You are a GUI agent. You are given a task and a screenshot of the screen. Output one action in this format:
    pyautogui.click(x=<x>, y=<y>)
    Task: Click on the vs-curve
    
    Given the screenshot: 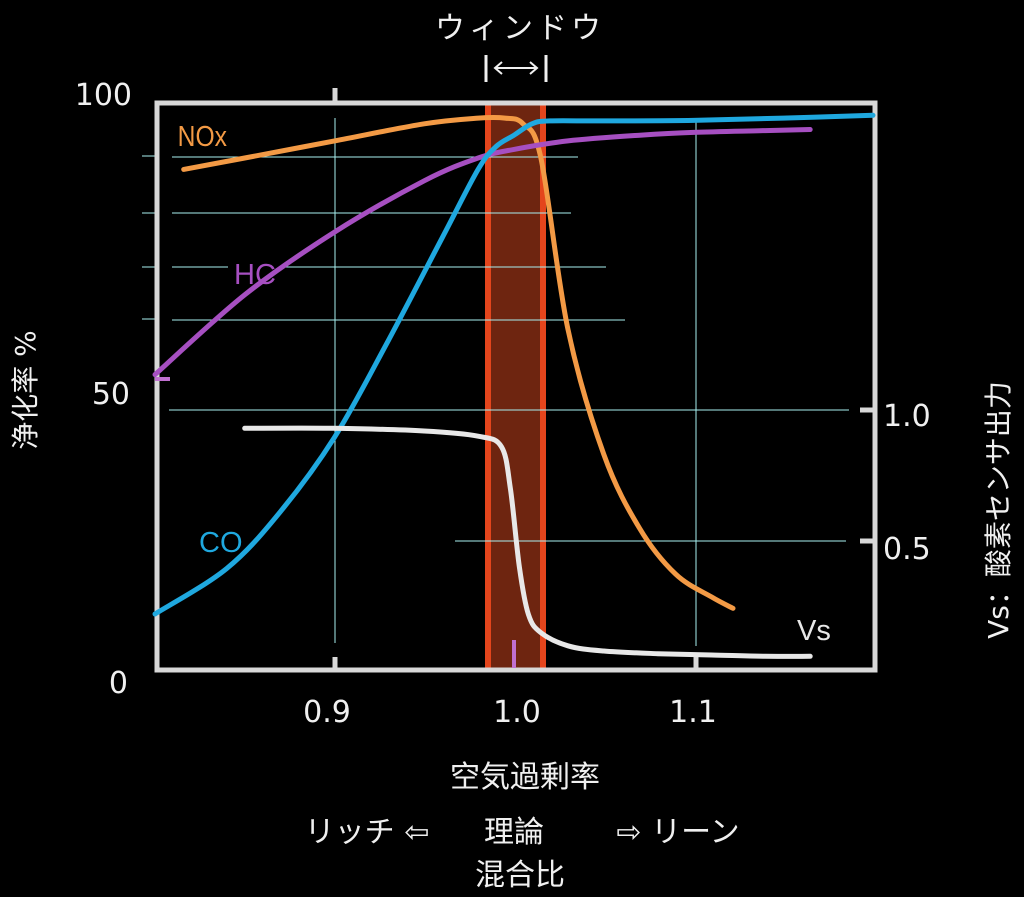 What is the action you would take?
    pyautogui.click(x=527, y=542)
    